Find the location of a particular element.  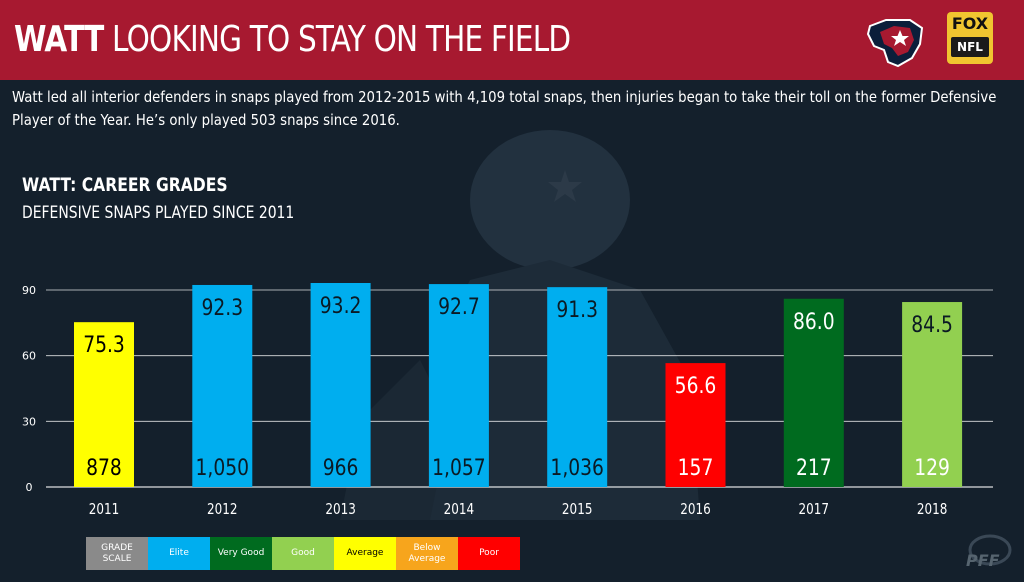

snaps-label: 966 is located at coordinates (341, 468).